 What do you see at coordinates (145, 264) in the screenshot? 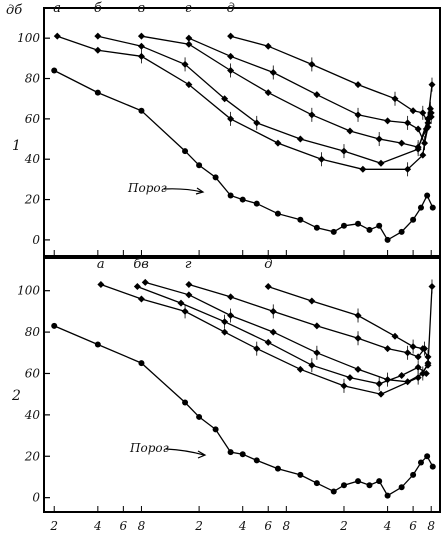
I see `curve-letter-в: в` at bounding box center [145, 264].